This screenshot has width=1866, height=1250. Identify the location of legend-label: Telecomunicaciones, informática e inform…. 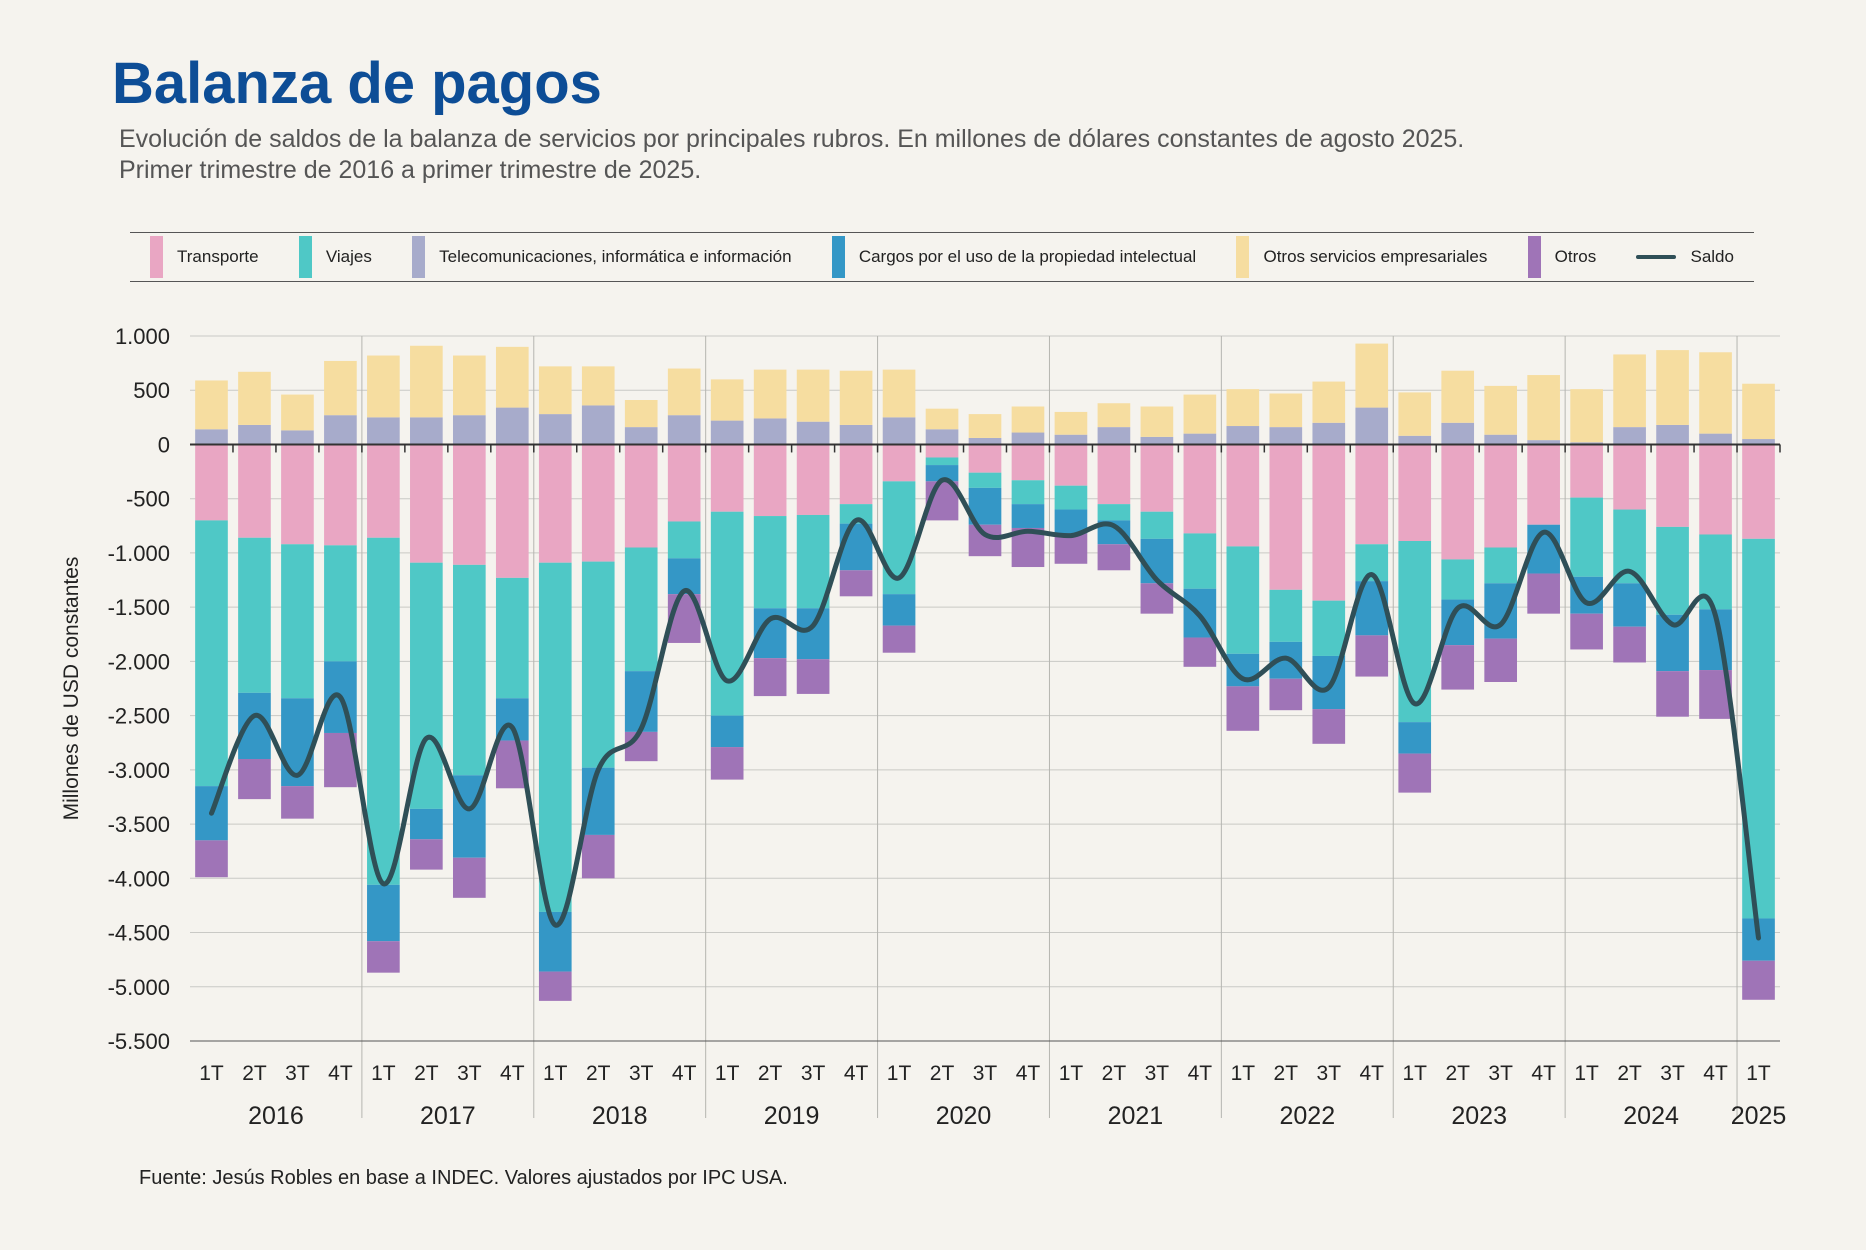
(615, 256).